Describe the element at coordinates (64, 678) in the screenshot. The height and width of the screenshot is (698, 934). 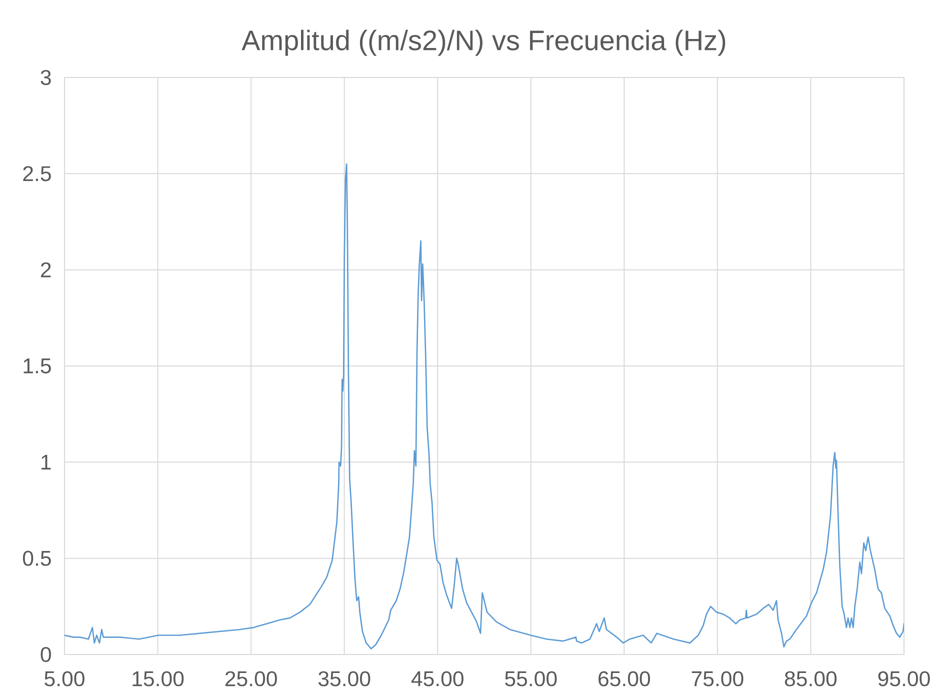
I see `x-tick-label: 5.00` at that location.